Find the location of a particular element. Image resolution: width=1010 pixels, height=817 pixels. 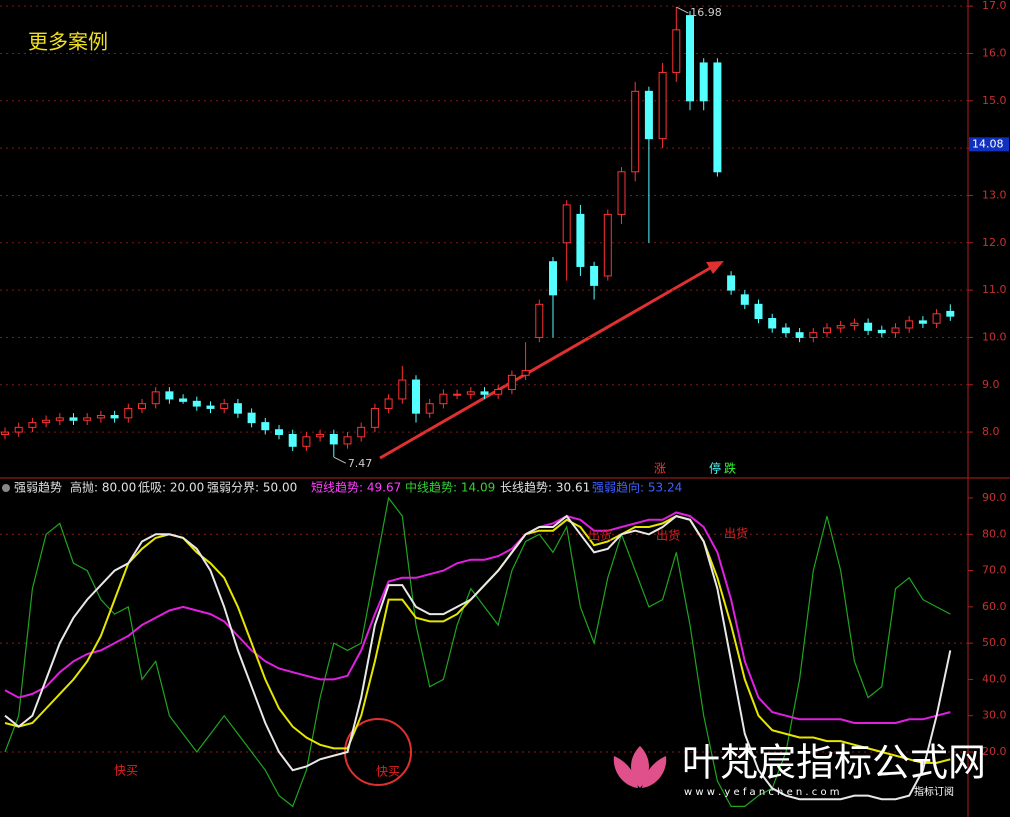

y-tick-label: 9.0 is located at coordinates (991, 384).